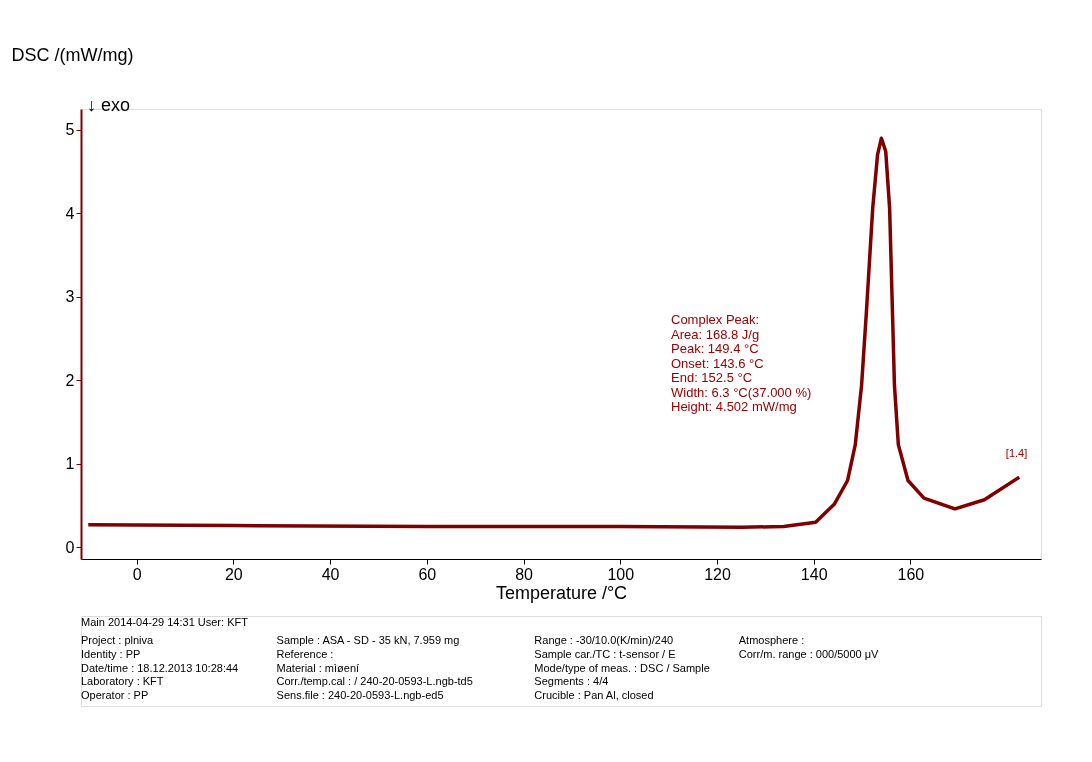  I want to click on annotation: End: 152.5 °C, so click(712, 377).